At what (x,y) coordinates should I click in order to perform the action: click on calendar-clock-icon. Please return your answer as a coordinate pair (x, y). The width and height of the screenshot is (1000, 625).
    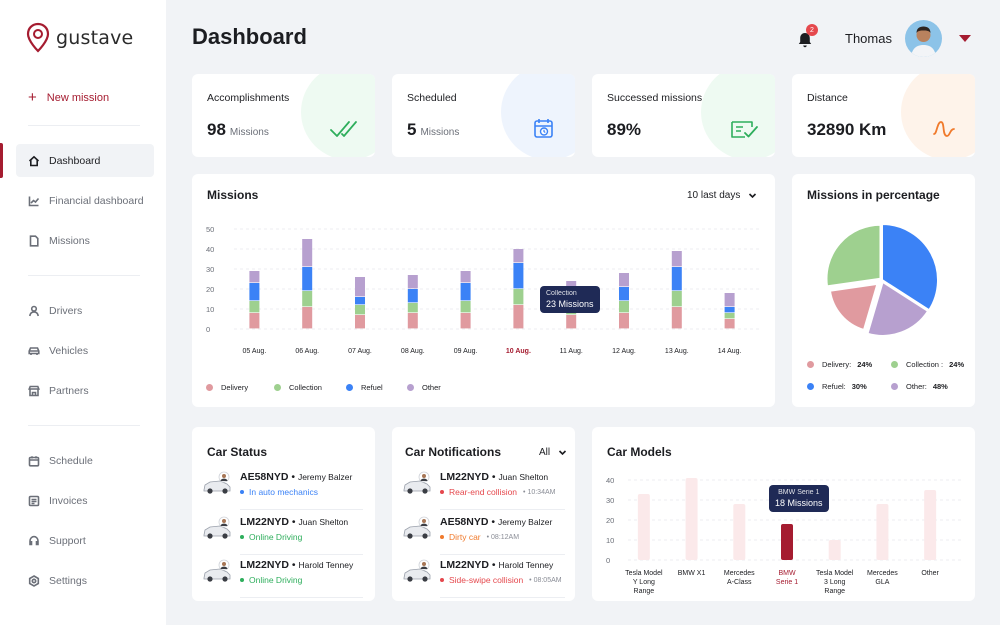
    Looking at the image, I should click on (543, 128).